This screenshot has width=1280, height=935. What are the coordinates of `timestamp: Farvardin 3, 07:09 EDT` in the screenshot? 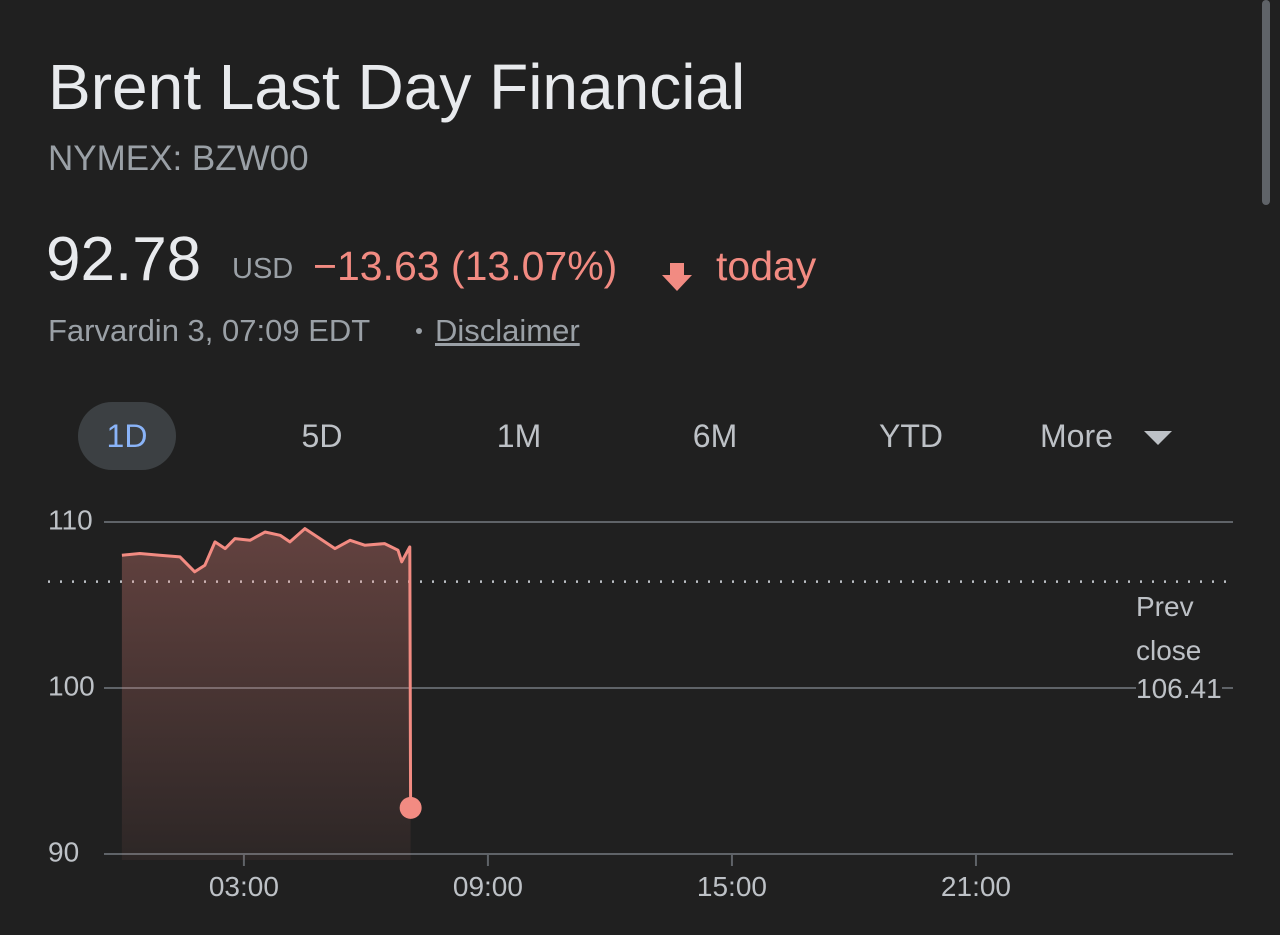 It's located at (209, 330).